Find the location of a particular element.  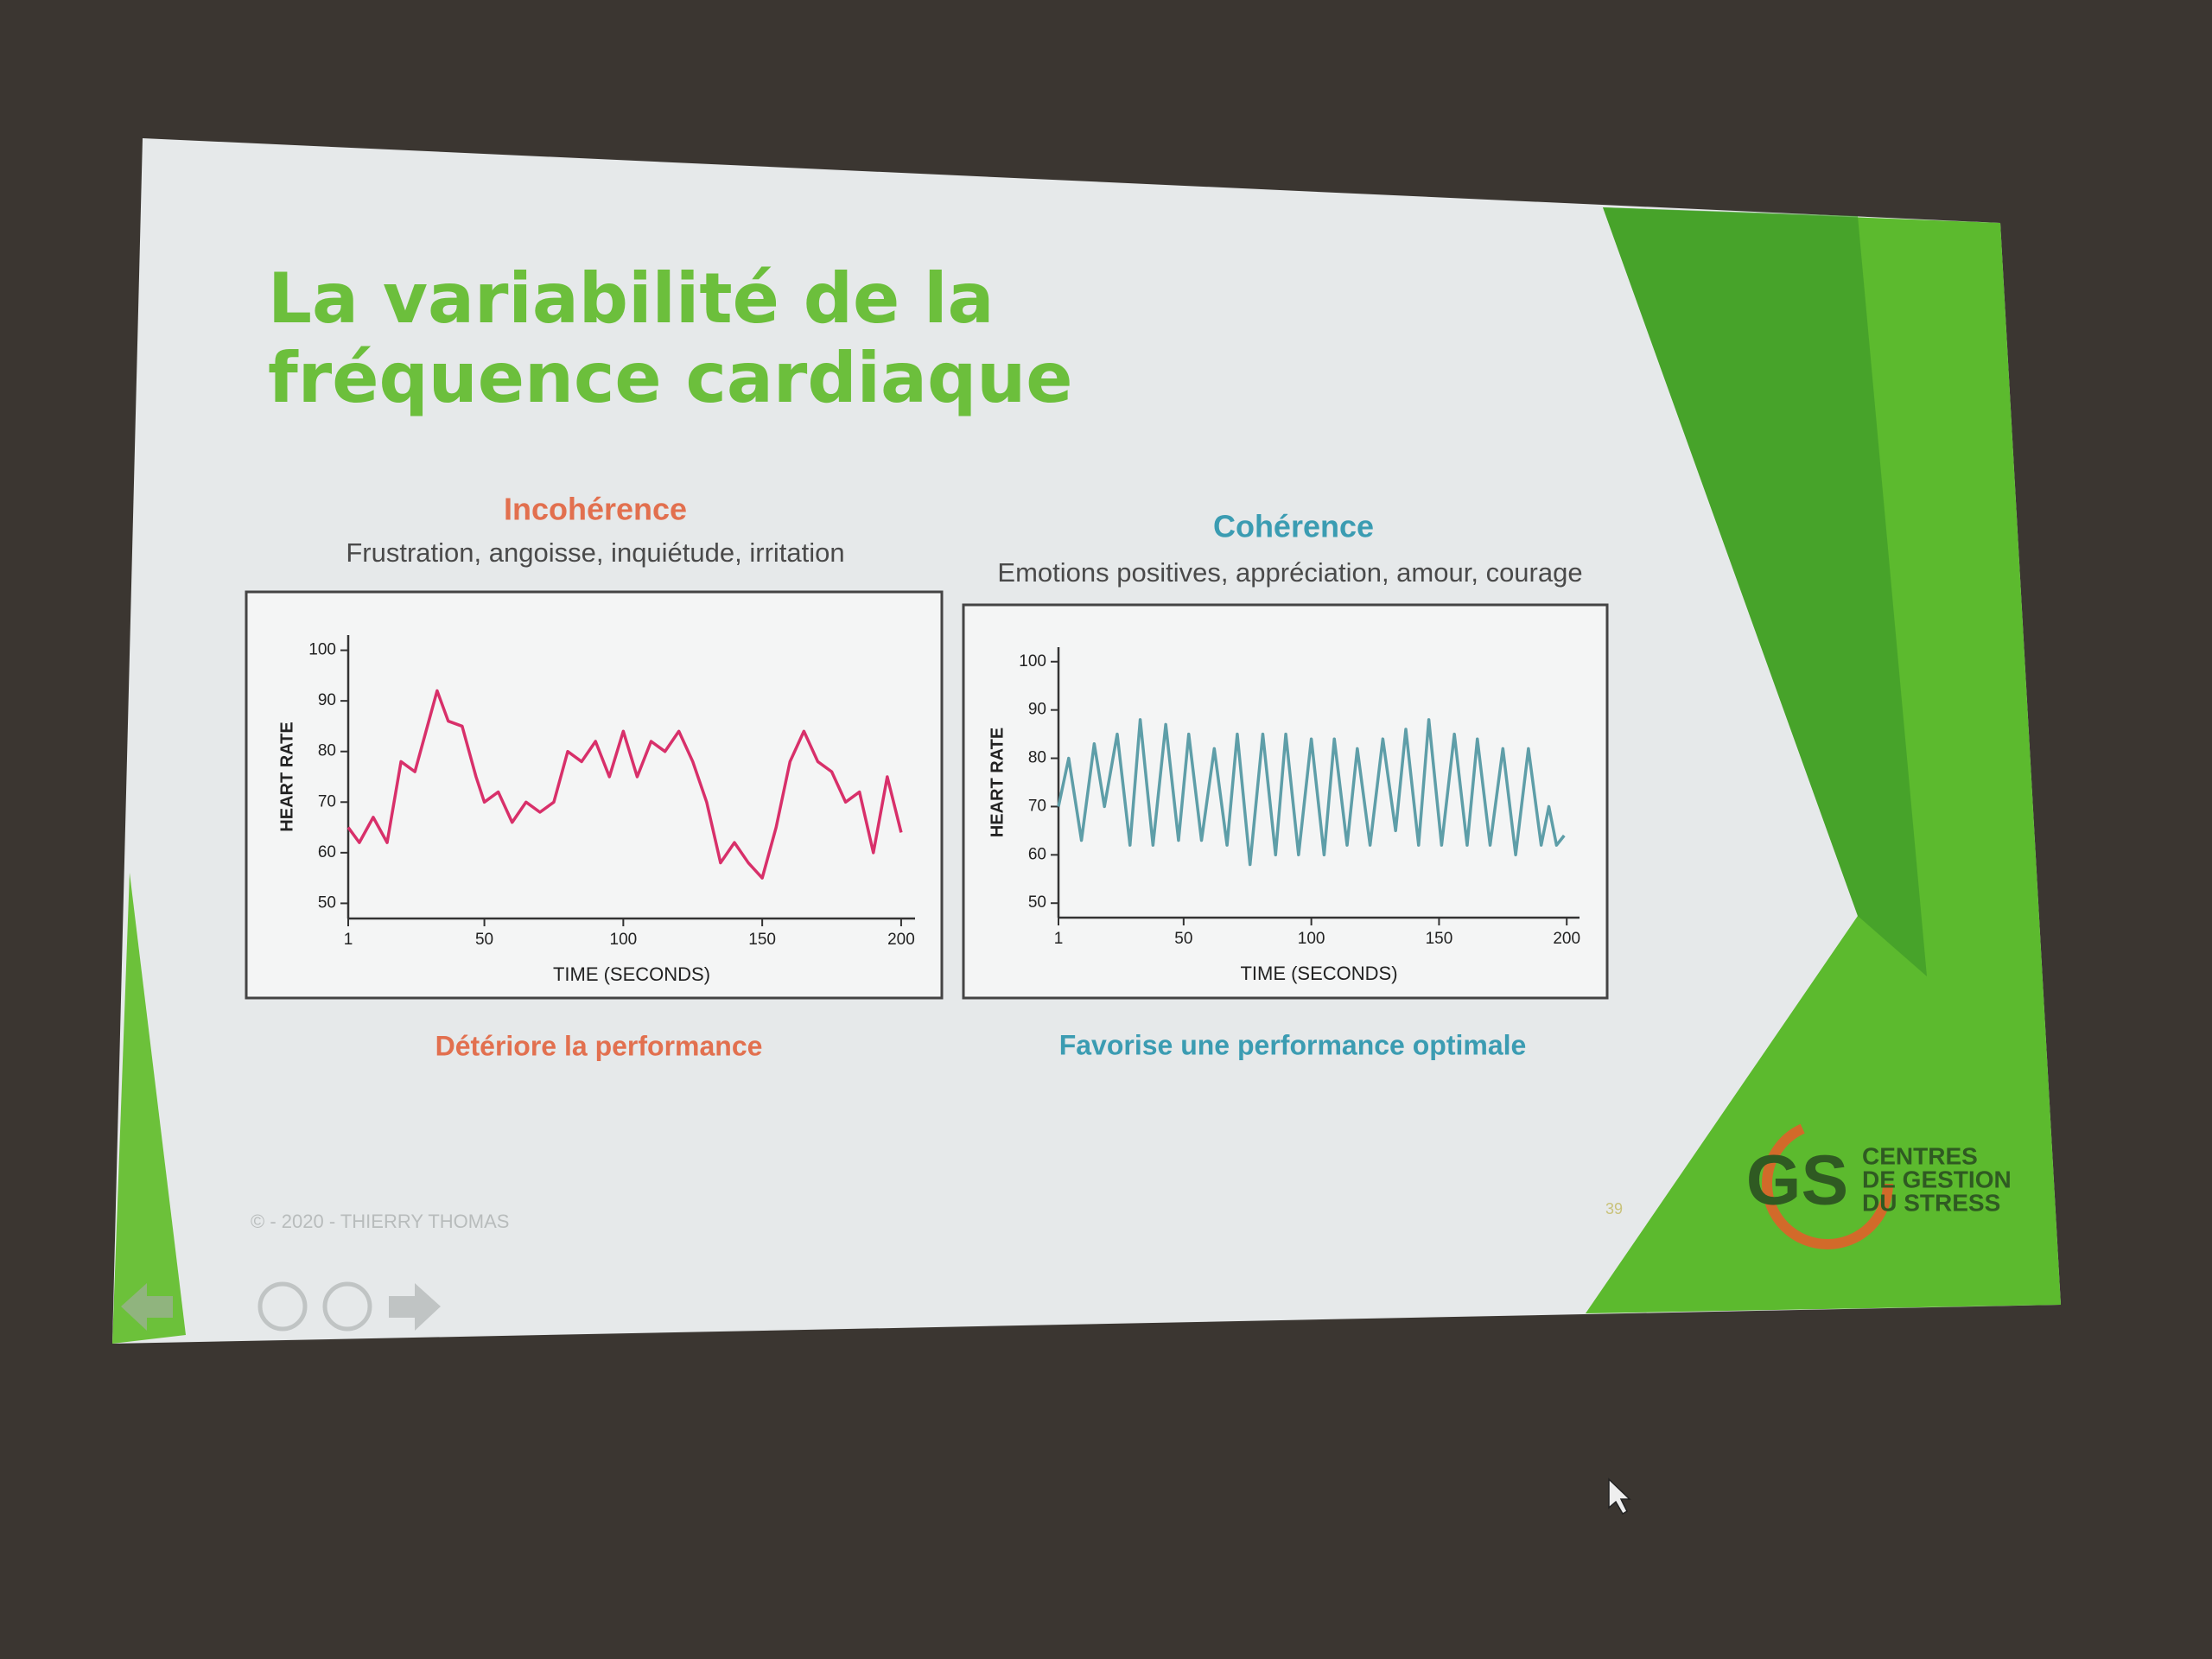

next-button is located at coordinates (415, 1307).